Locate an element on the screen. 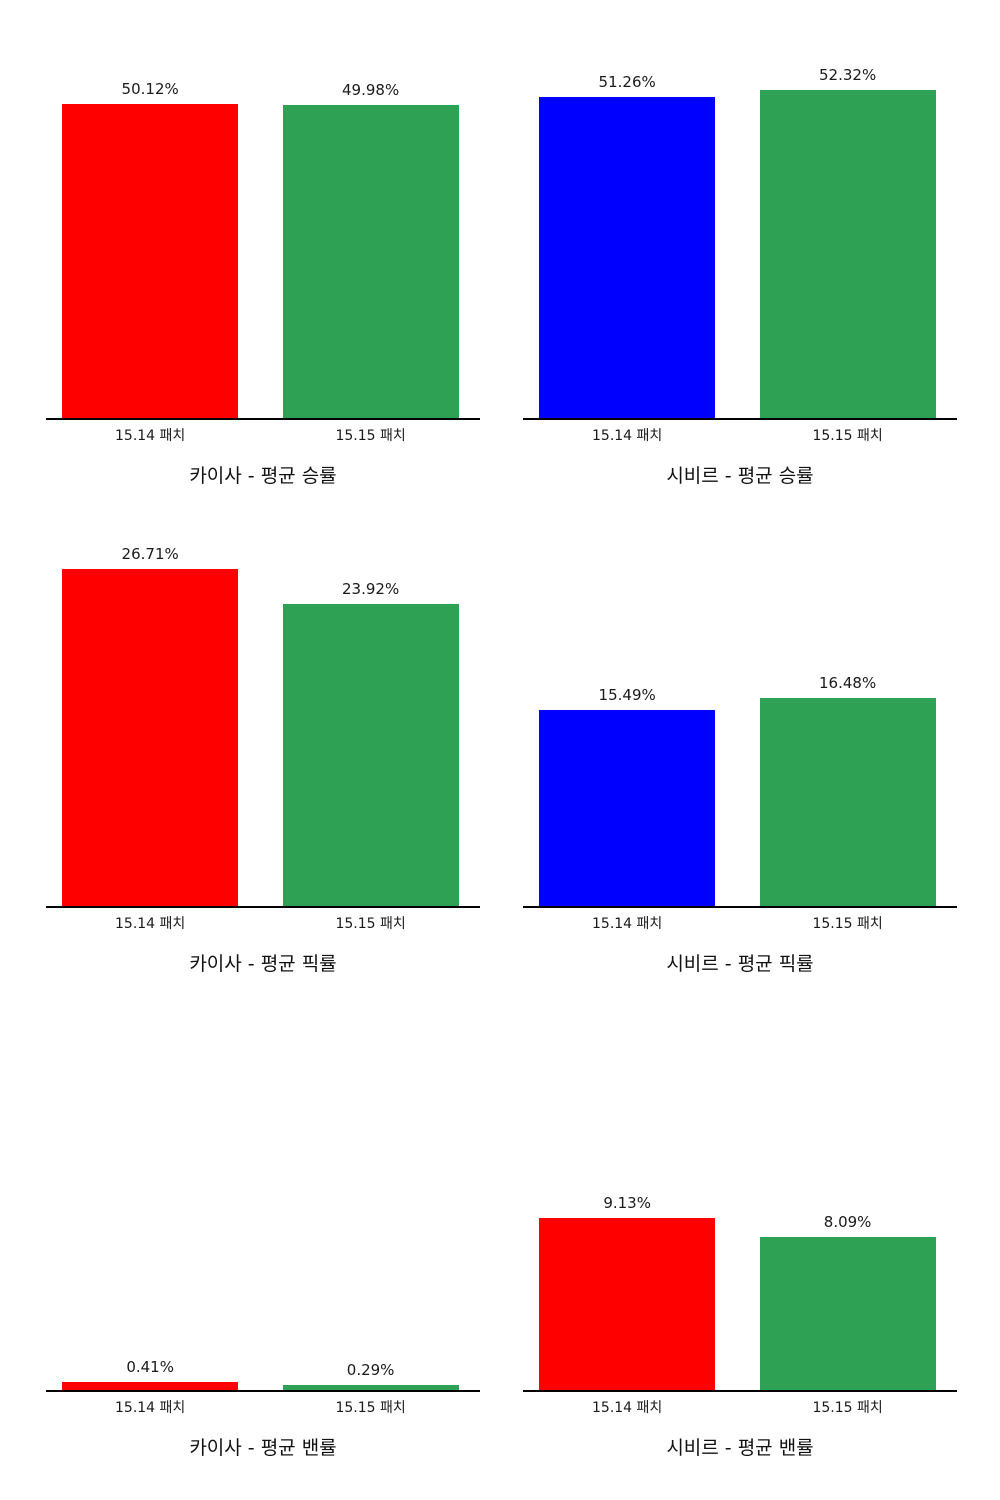 This screenshot has height=1500, width=1000. bar-value-label: 16.48% is located at coordinates (848, 682).